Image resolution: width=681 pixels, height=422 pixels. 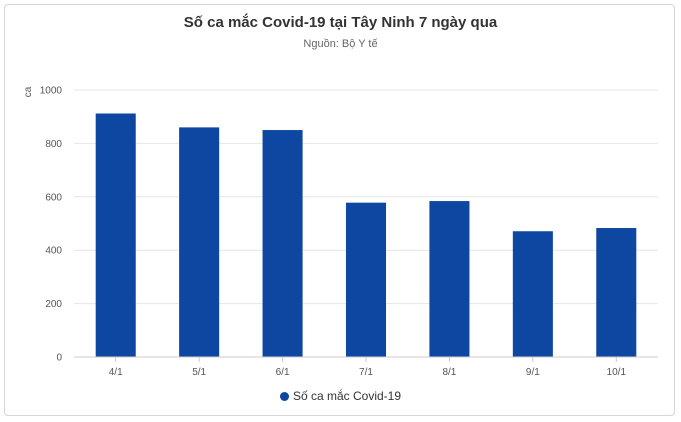 What do you see at coordinates (53, 251) in the screenshot?
I see `y-tick-label: 400` at bounding box center [53, 251].